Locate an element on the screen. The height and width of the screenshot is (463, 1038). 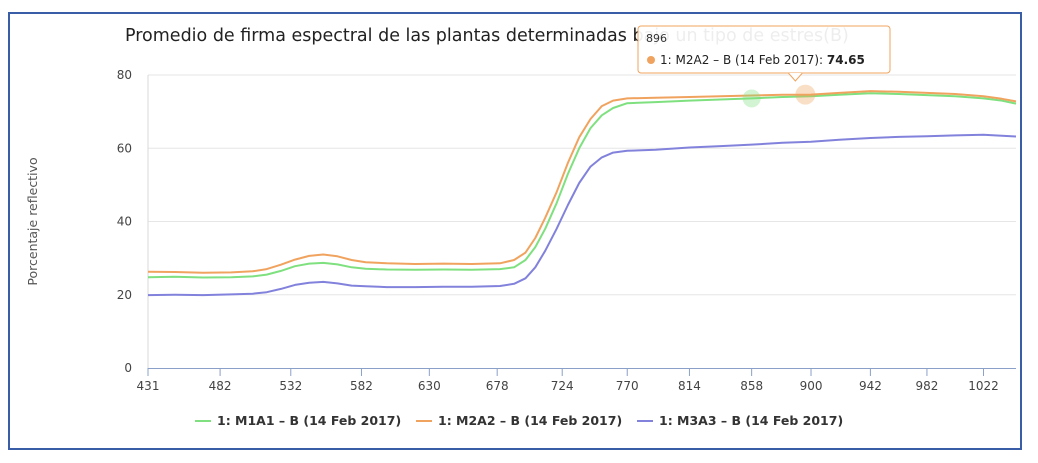
legend-item-3: 1: M3A3 – B (14 Feb 2017) is located at coordinates (751, 420).